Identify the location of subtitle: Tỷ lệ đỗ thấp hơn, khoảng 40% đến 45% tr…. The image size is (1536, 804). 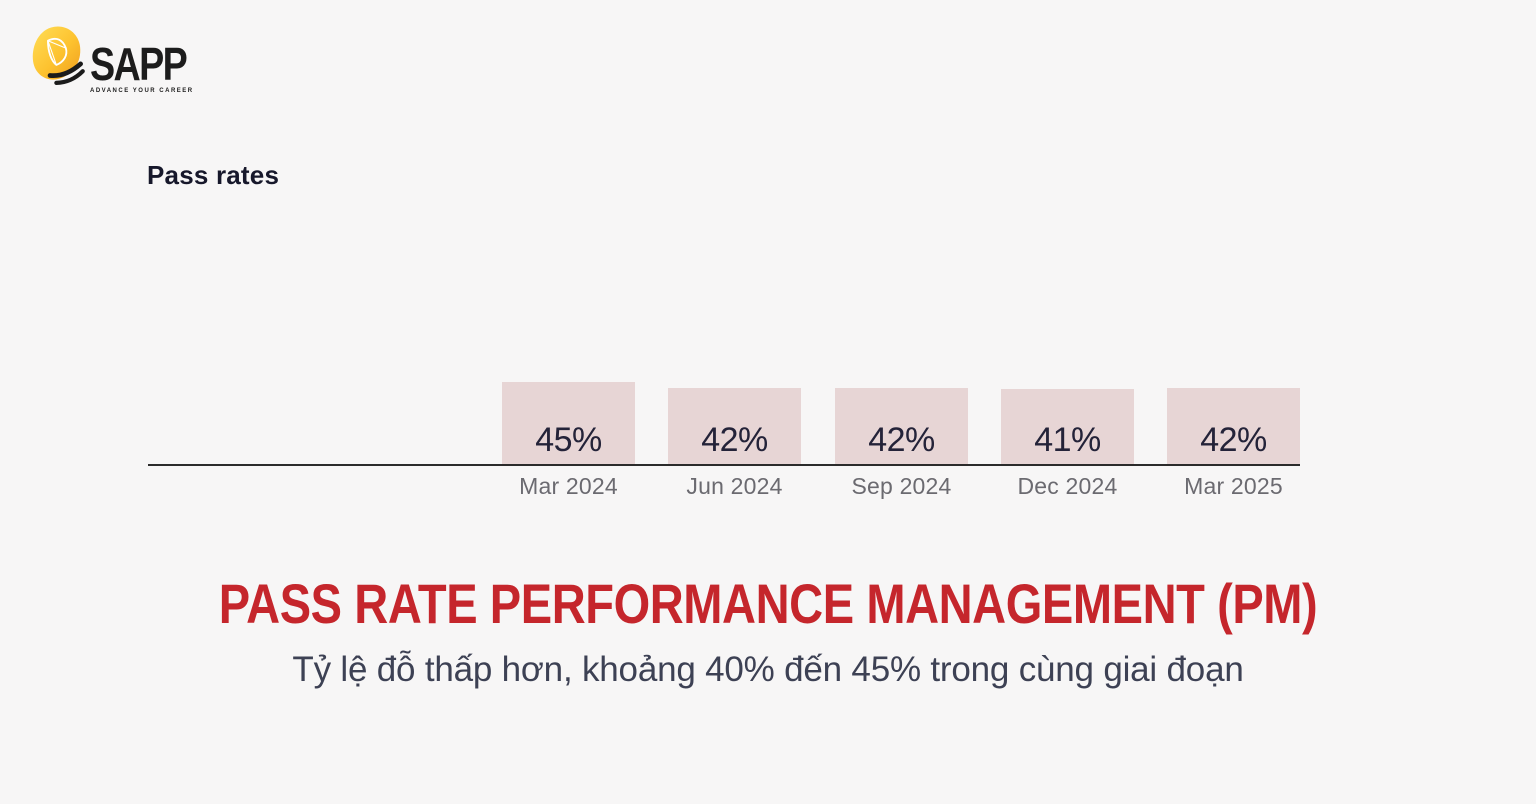
(768, 669).